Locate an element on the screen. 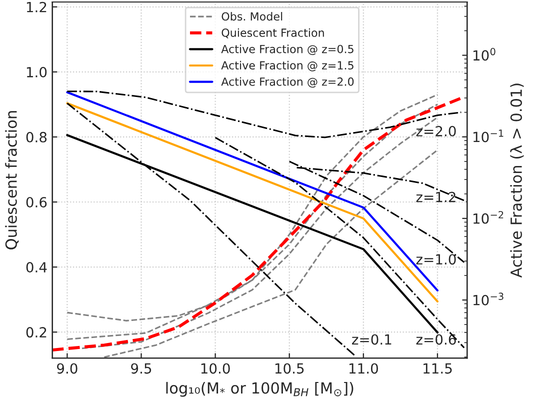 This screenshot has width=540, height=401. legend-label: Active Fraction @ z=2.0 is located at coordinates (287, 82).